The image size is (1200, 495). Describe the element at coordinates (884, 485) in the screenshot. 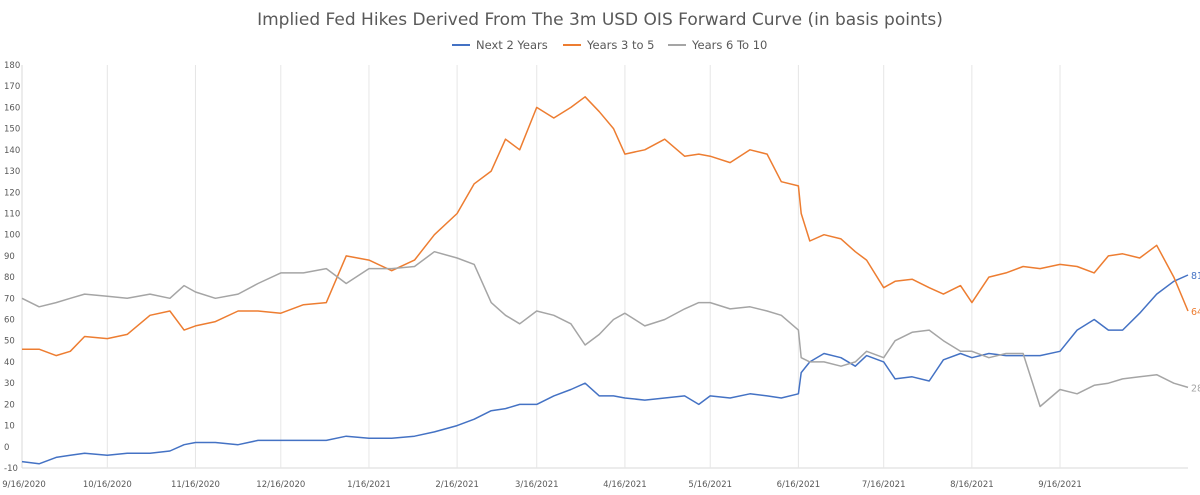

I see `x-tick-label: 7/16/2021` at that location.